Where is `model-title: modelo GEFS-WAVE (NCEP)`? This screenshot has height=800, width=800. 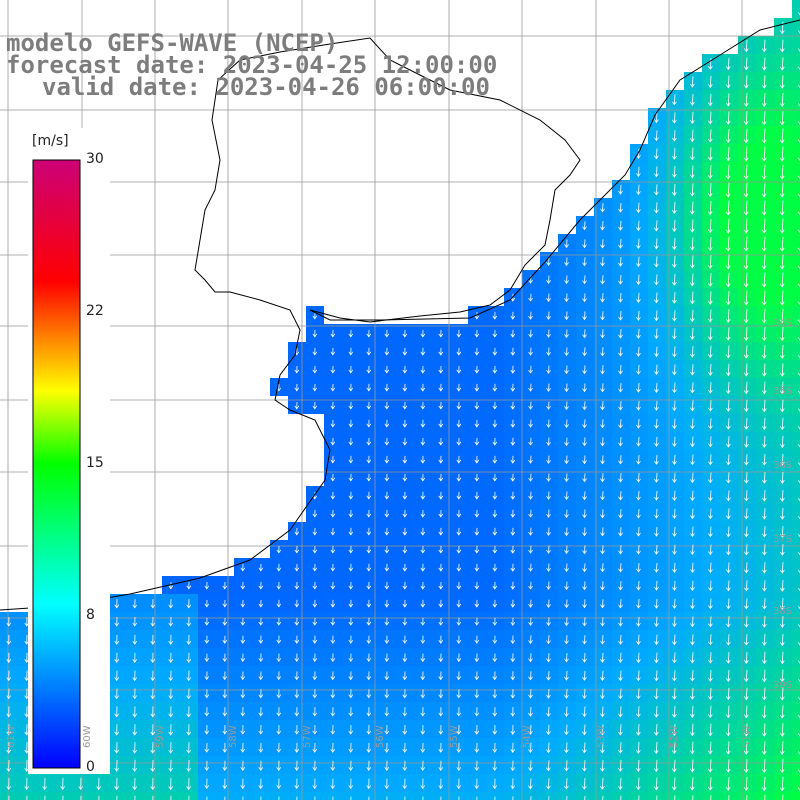 model-title: modelo GEFS-WAVE (NCEP) is located at coordinates (172, 43).